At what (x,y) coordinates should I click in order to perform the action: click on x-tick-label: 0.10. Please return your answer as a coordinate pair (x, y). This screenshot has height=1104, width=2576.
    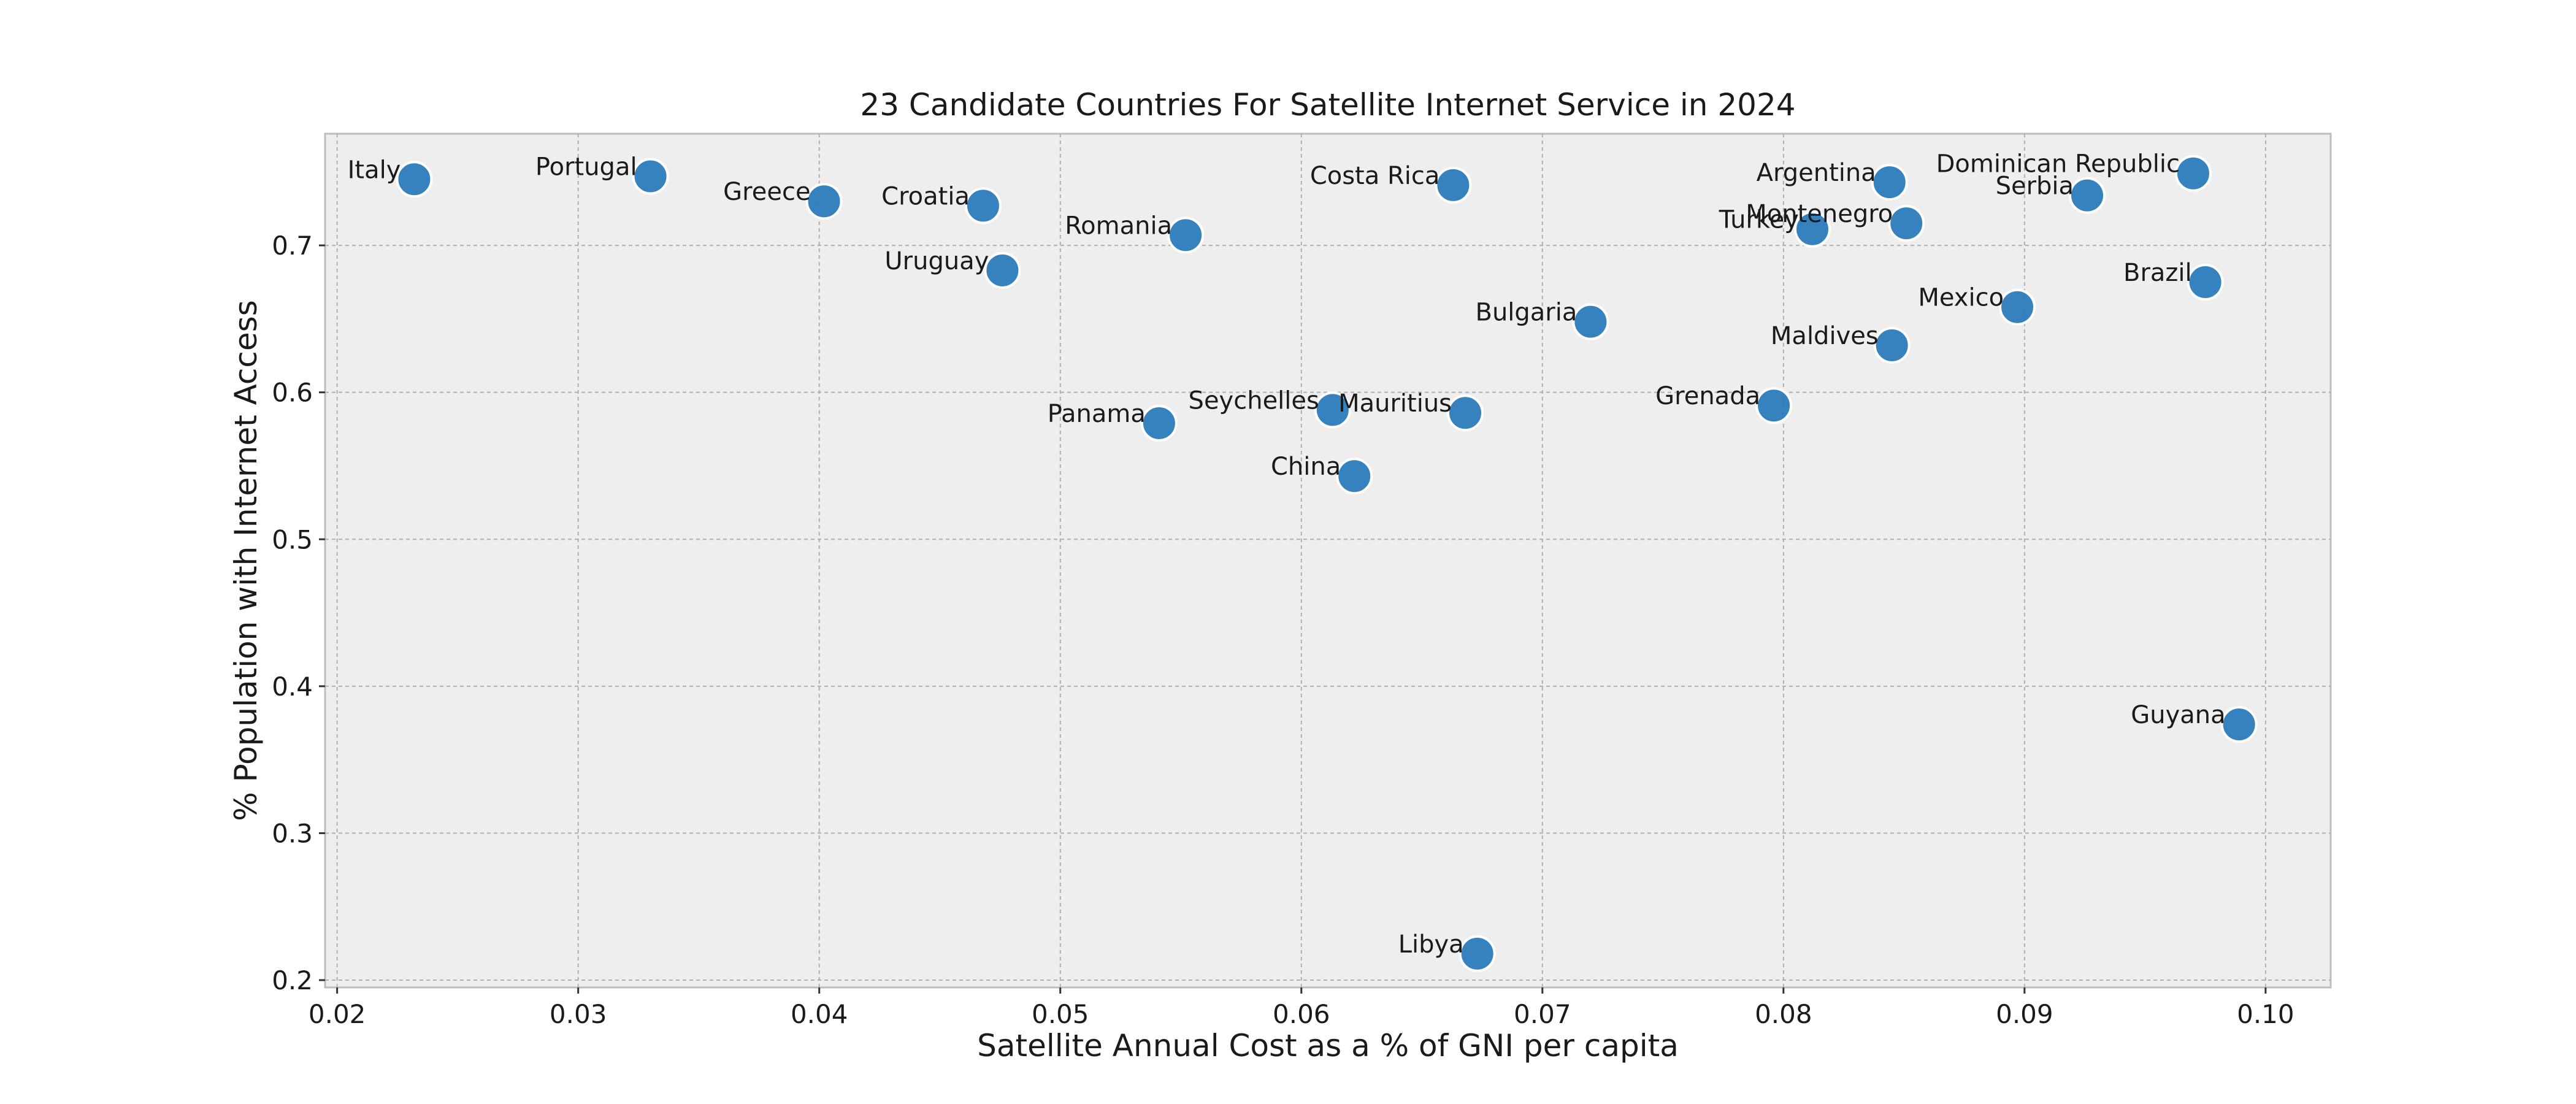
    Looking at the image, I should click on (2265, 1014).